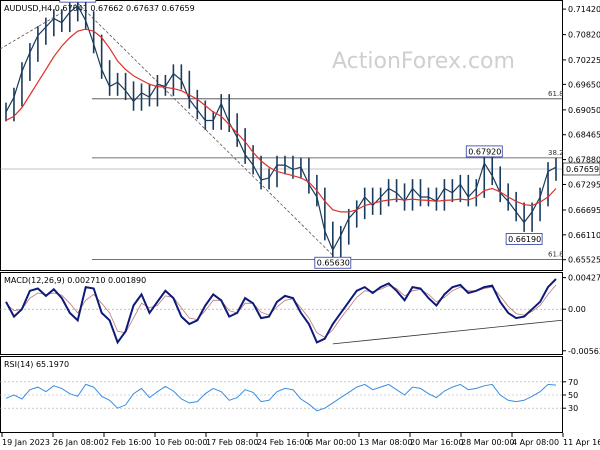 The image size is (600, 450). Describe the element at coordinates (332, 442) in the screenshot. I see `x-tick-label: 6 Mar 00:00` at that location.